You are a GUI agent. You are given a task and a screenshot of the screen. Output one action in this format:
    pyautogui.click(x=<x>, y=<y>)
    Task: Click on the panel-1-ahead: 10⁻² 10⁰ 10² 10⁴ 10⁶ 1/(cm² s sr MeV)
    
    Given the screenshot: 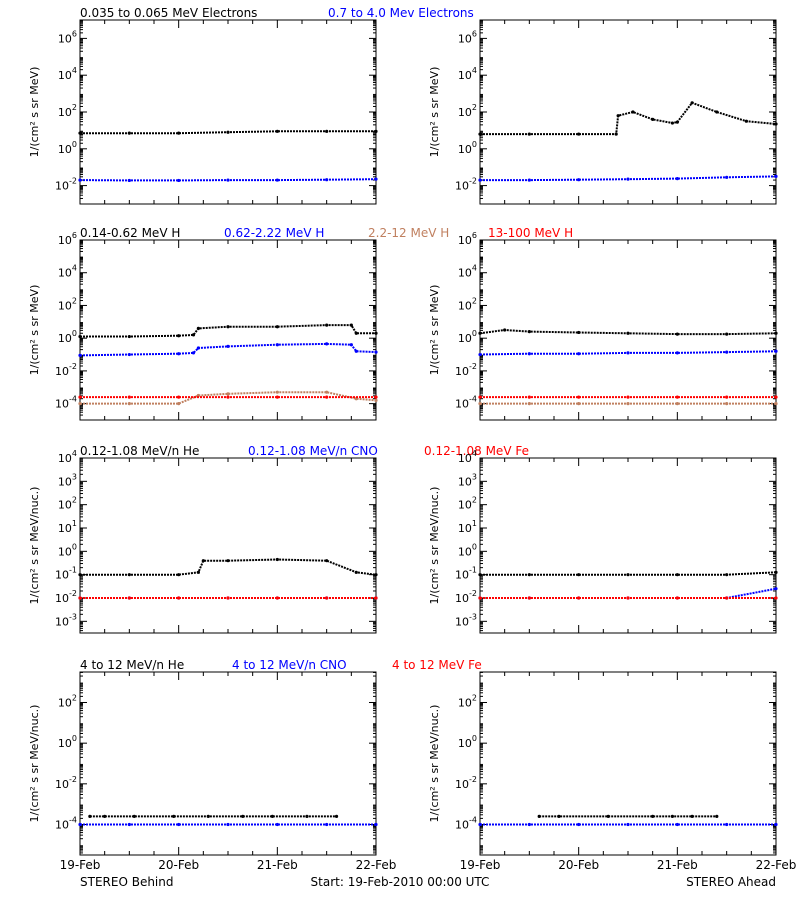 What is the action you would take?
    pyautogui.click(x=603, y=112)
    